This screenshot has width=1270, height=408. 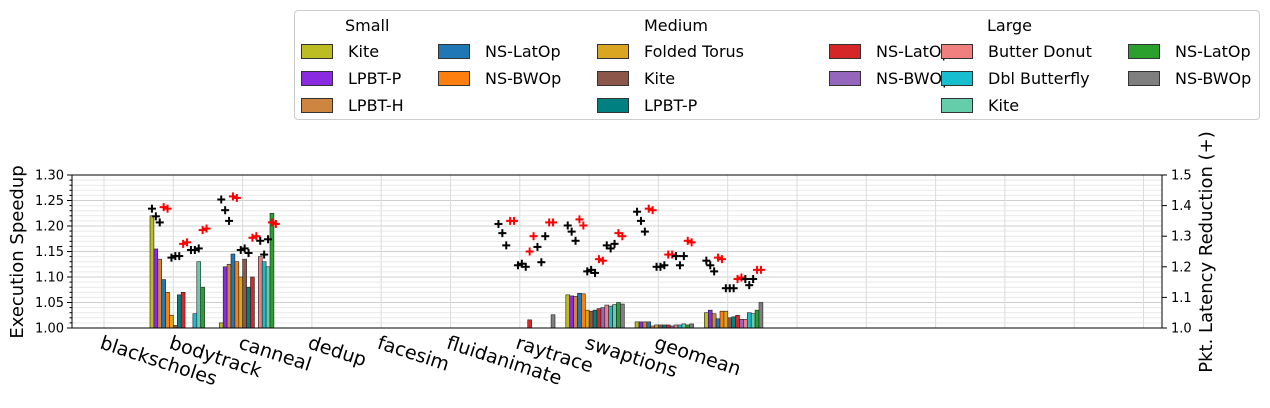 What do you see at coordinates (1213, 51) in the screenshot?
I see `legend-label: NS-LatOp` at bounding box center [1213, 51].